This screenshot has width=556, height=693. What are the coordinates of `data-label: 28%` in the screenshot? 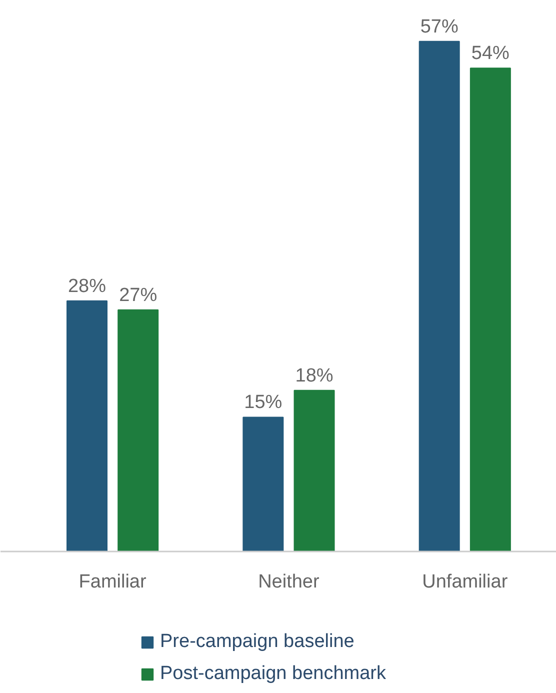 It's located at (87, 286).